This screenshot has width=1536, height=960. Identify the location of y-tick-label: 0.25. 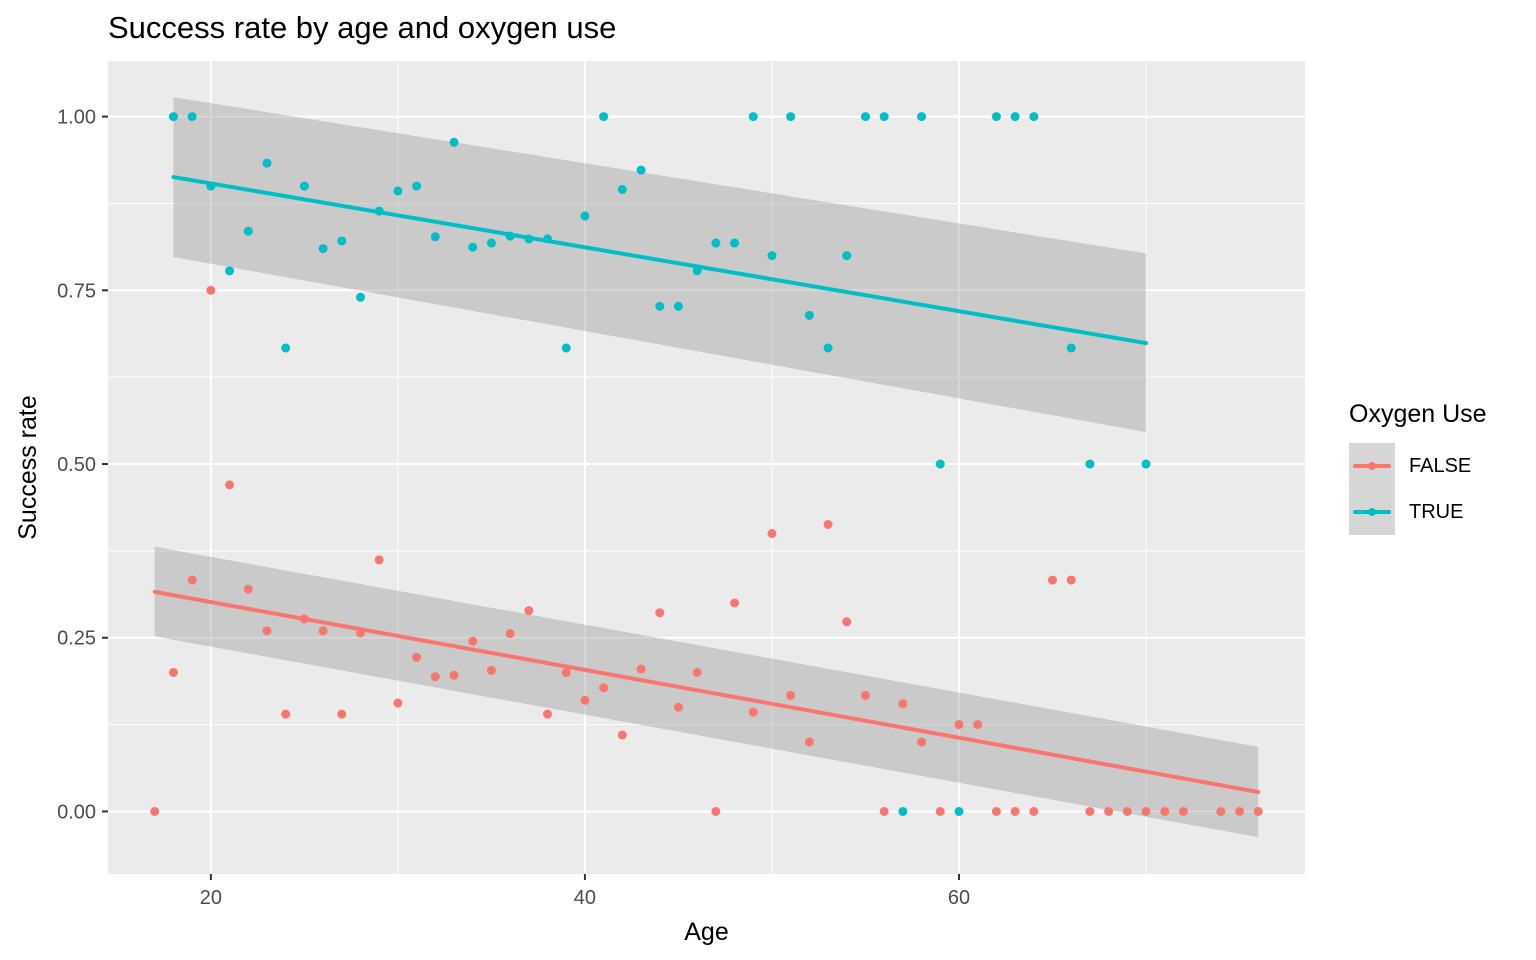
(76, 639).